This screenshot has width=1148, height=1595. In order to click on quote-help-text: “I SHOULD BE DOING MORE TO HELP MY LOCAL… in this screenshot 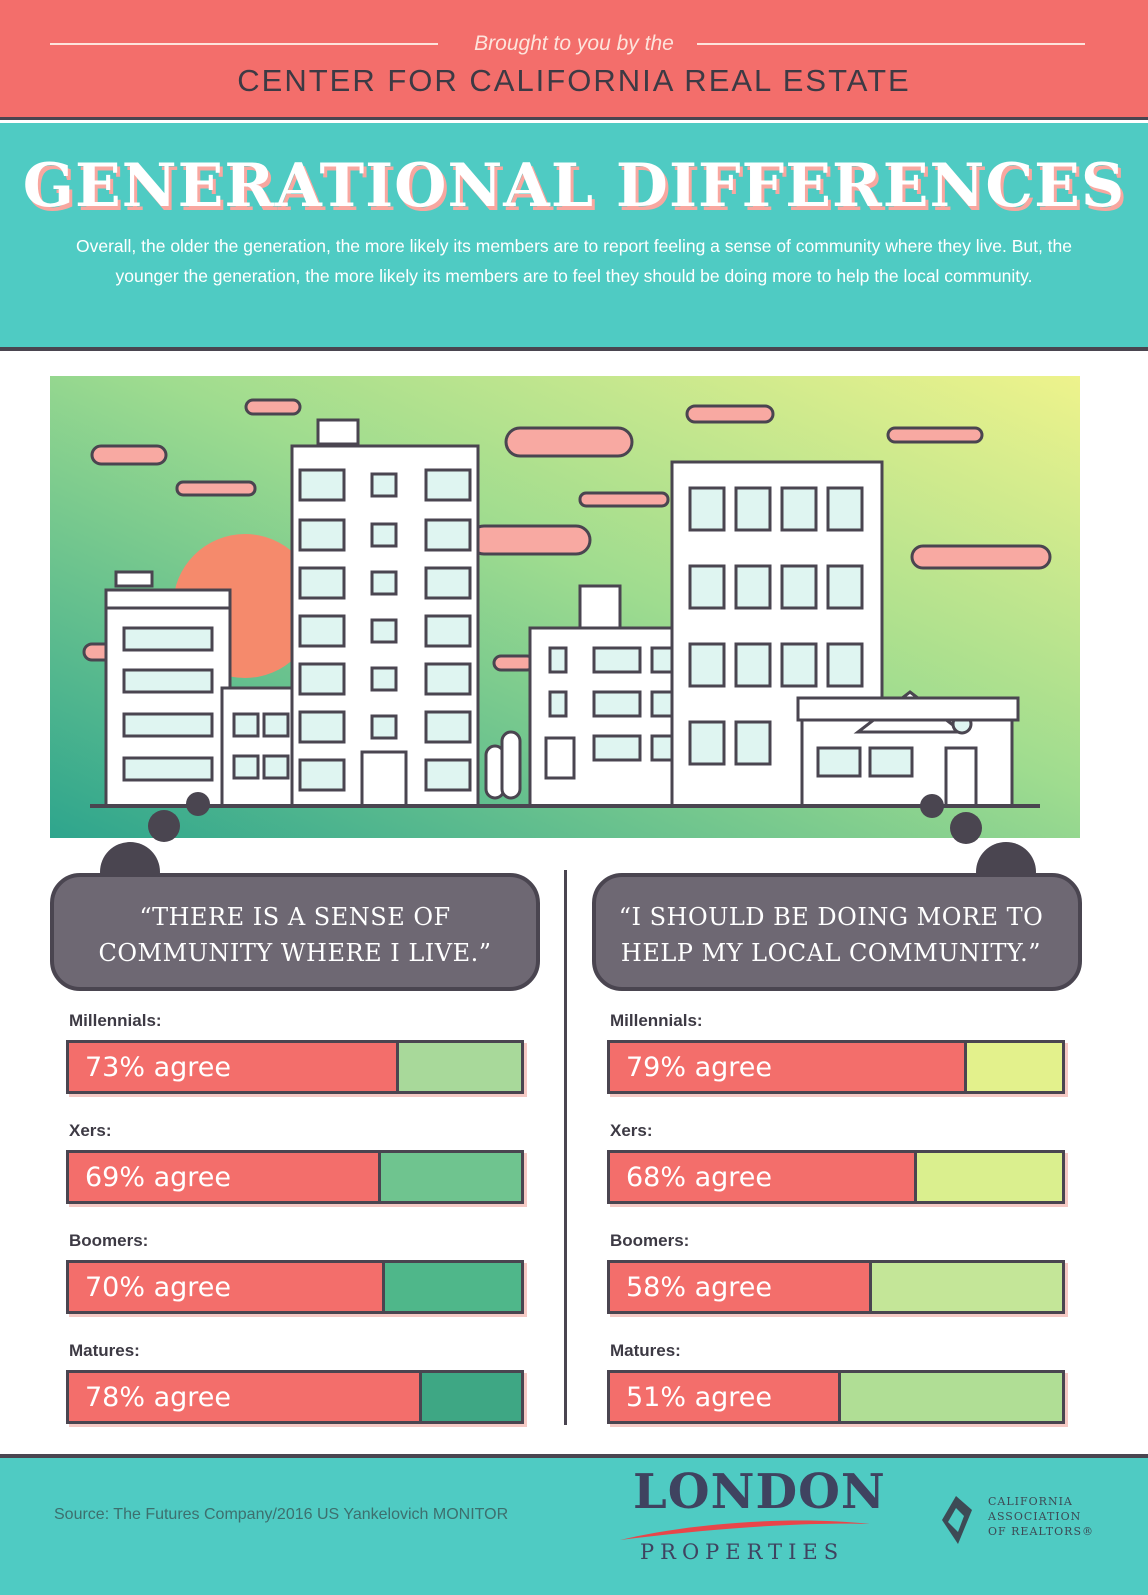, I will do `click(831, 935)`.